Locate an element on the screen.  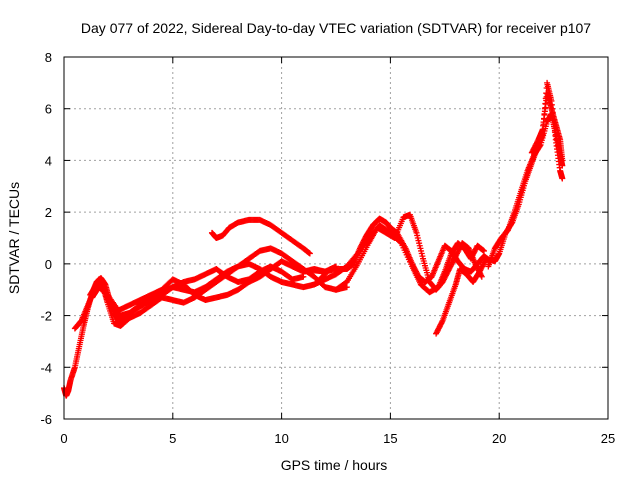
y-tick-label: -2 is located at coordinates (46, 316).